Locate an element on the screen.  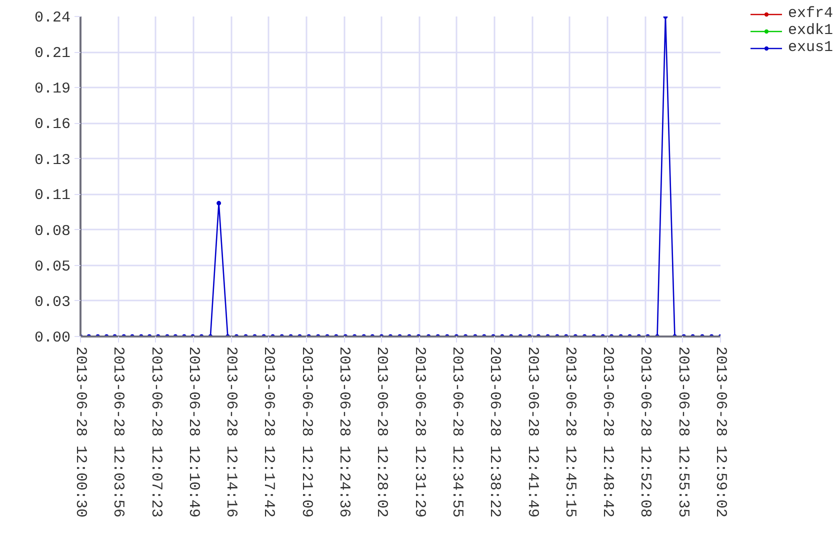
x-tick-label: 2013-06-28 12:55:35 is located at coordinates (683, 432).